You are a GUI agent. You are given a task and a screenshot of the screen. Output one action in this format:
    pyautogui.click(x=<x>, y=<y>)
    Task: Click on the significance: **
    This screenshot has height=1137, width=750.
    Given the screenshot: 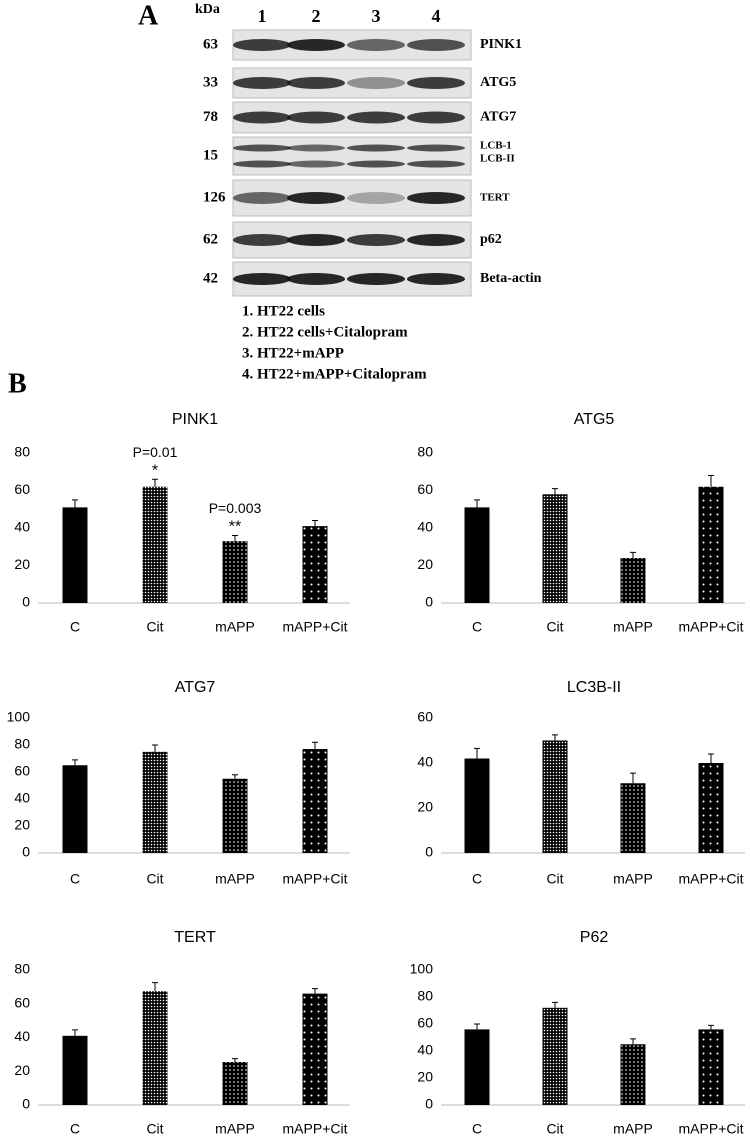 What is the action you would take?
    pyautogui.click(x=235, y=527)
    